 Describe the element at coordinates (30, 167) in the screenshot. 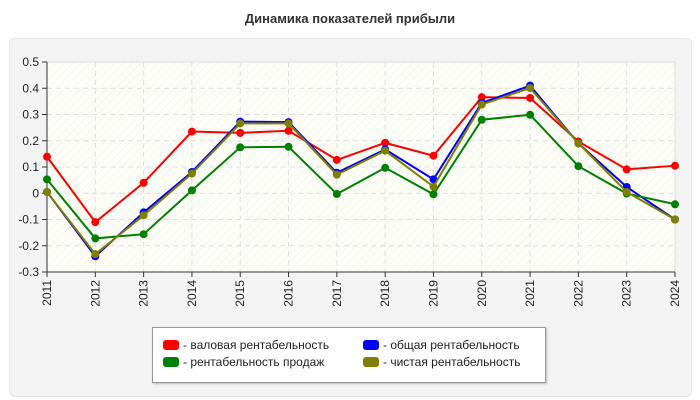

I see `y-tick-label: 0.1` at that location.